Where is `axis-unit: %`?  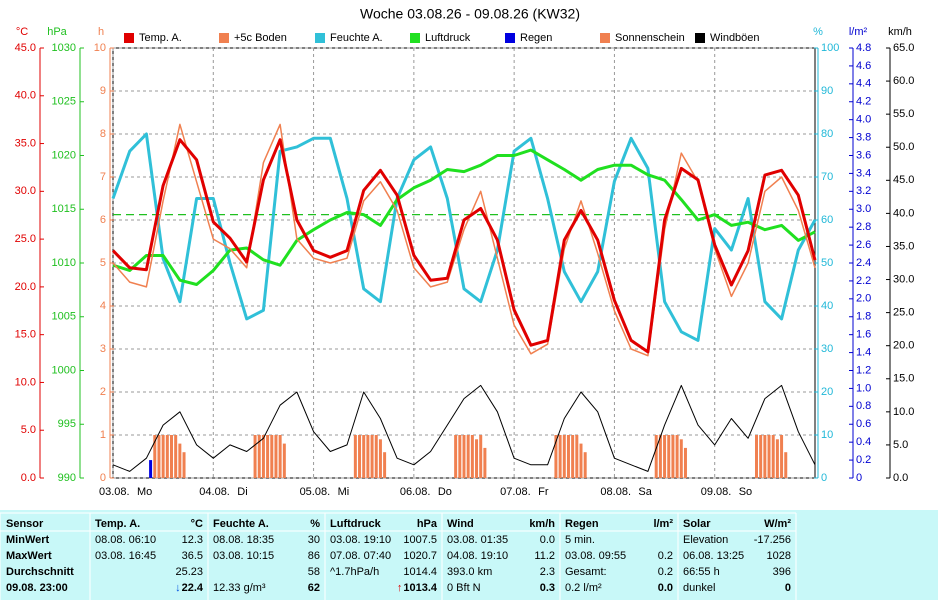
axis-unit: % is located at coordinates (818, 32).